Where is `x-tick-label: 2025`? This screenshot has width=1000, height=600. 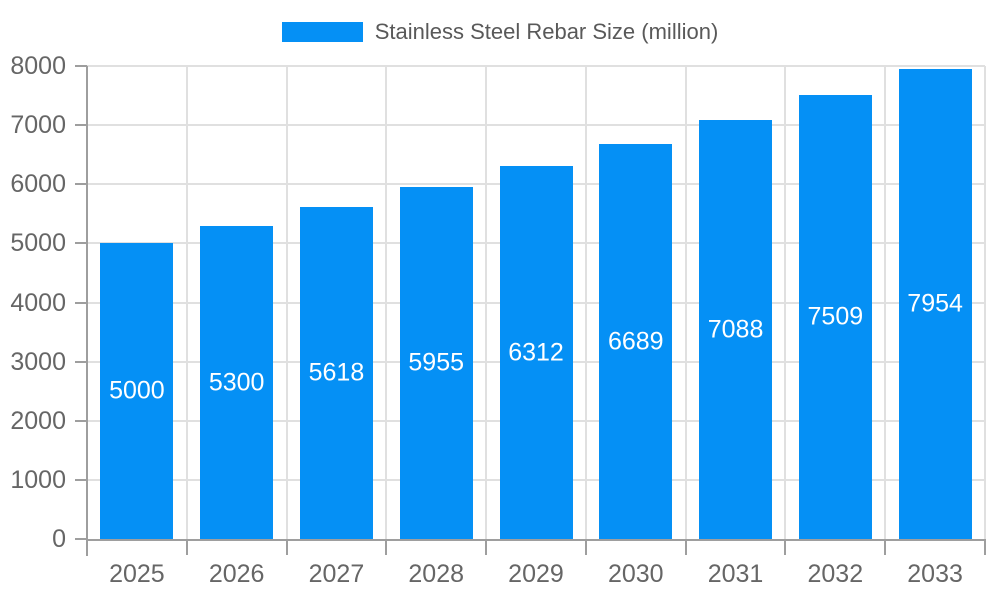 x-tick-label: 2025 is located at coordinates (137, 574).